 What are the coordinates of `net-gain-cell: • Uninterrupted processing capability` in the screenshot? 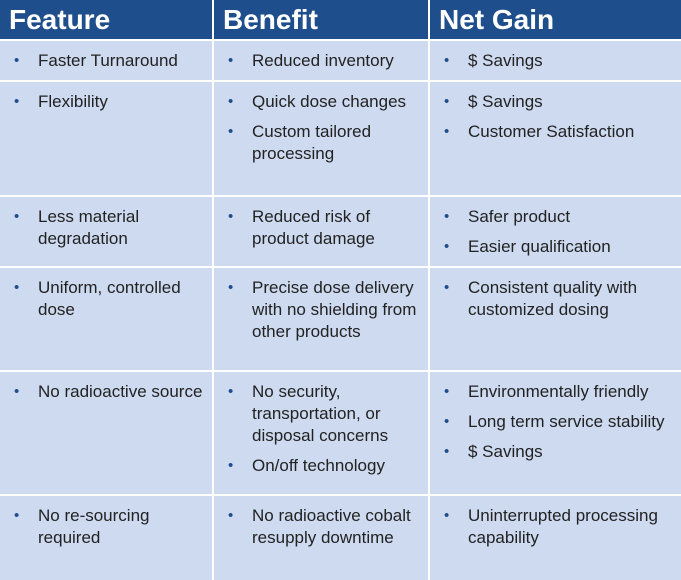 It's located at (554, 537).